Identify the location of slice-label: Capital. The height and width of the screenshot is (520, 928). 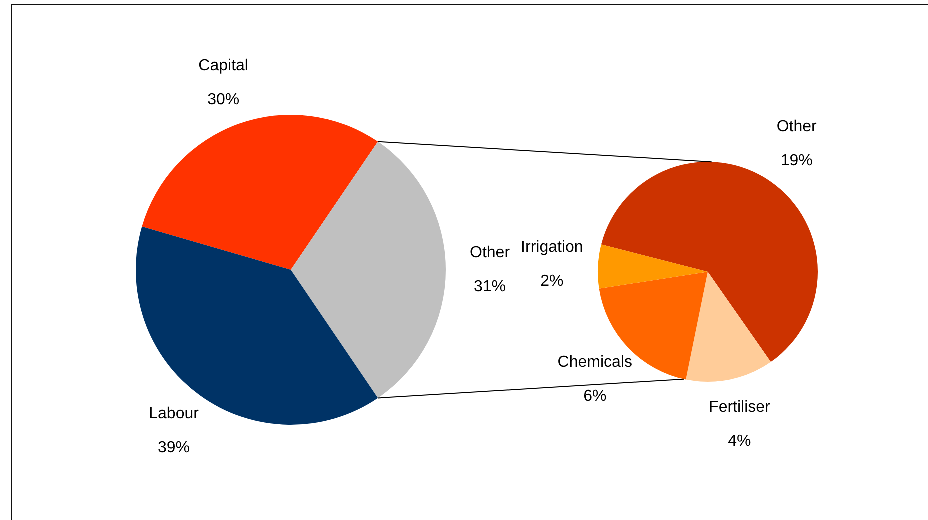
(223, 65).